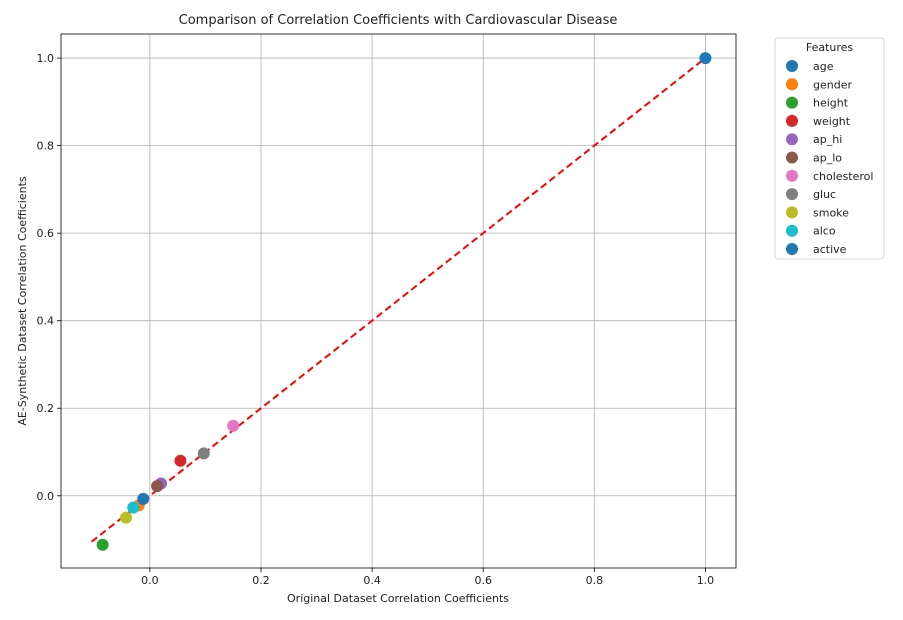  What do you see at coordinates (46, 496) in the screenshot?
I see `y-tick-label: 0.0` at bounding box center [46, 496].